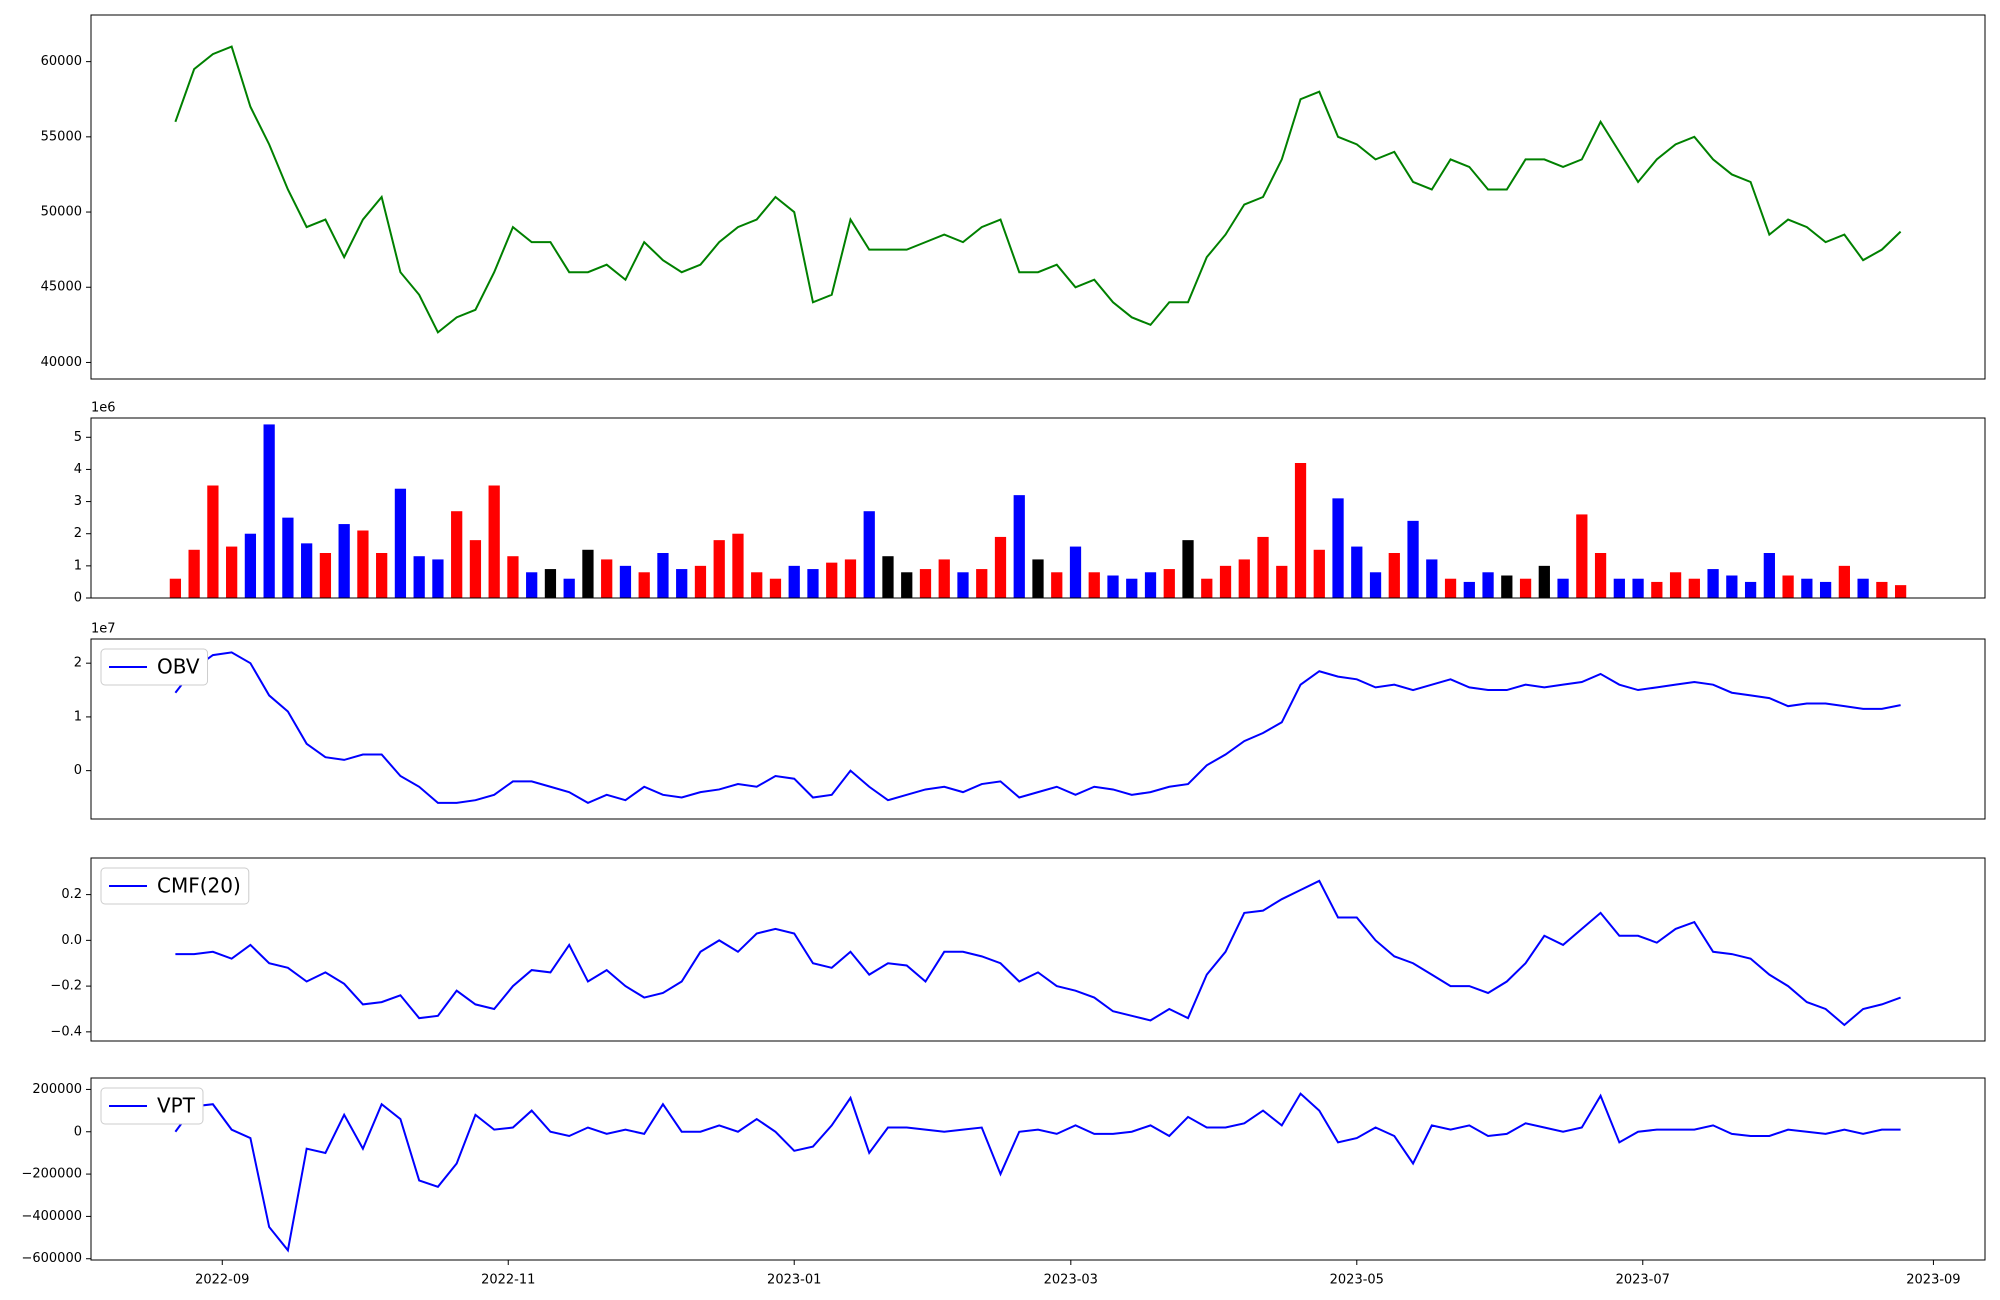 The height and width of the screenshot is (1300, 2000). Describe the element at coordinates (1037, 727) in the screenshot. I see `series-line` at that location.